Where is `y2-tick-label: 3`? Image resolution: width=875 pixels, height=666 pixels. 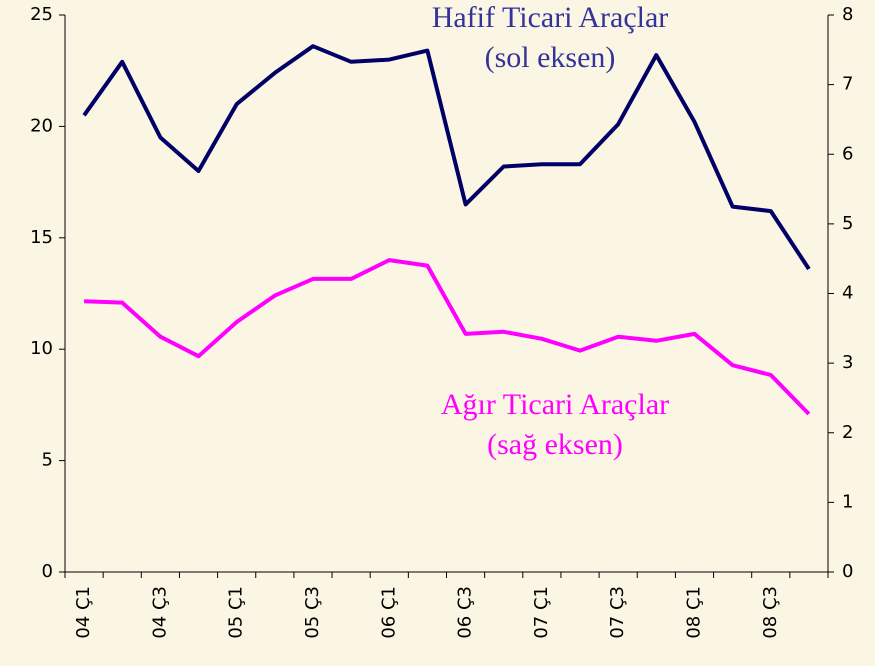
y2-tick-label: 3 is located at coordinates (847, 362).